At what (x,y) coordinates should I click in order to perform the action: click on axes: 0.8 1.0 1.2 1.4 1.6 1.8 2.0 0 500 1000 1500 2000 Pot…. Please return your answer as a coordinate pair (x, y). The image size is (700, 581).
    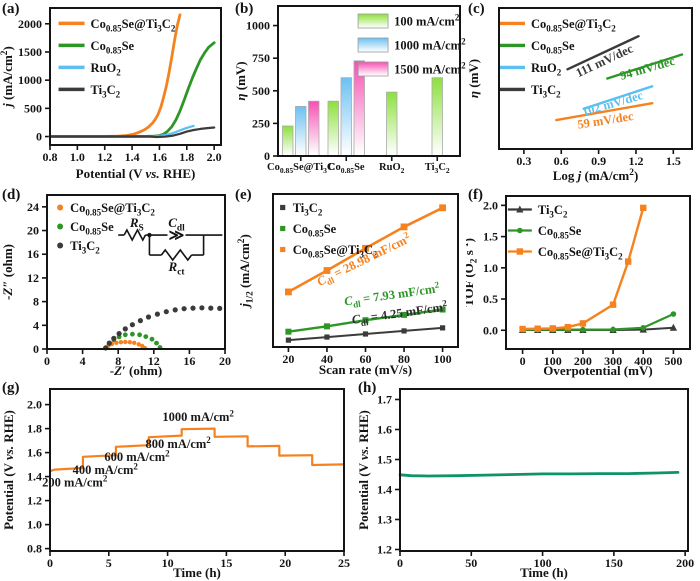
    Looking at the image, I should click on (111, 99).